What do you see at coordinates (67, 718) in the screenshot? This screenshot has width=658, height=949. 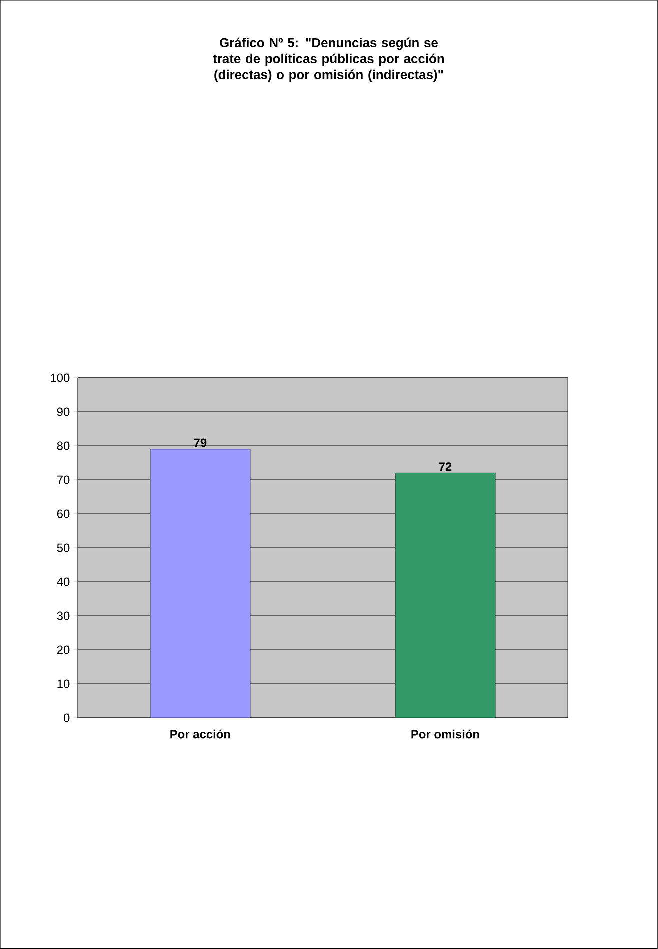 I see `y-tick-label: 0` at bounding box center [67, 718].